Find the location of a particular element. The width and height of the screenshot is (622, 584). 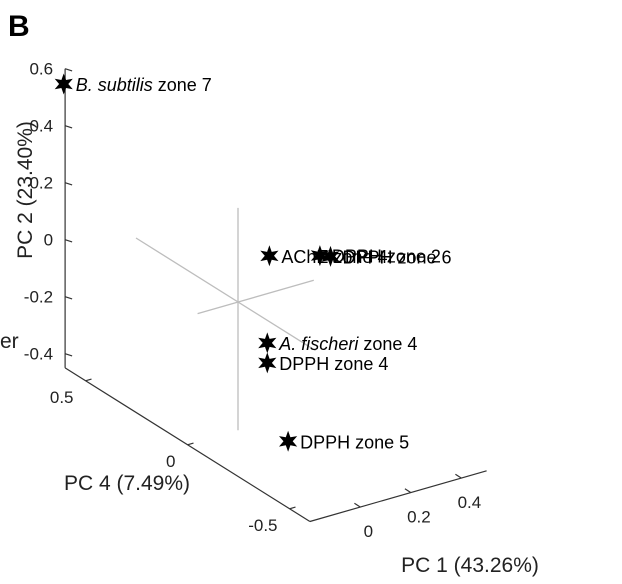

point-label-text: DPPH zone 6 is located at coordinates (397, 257).